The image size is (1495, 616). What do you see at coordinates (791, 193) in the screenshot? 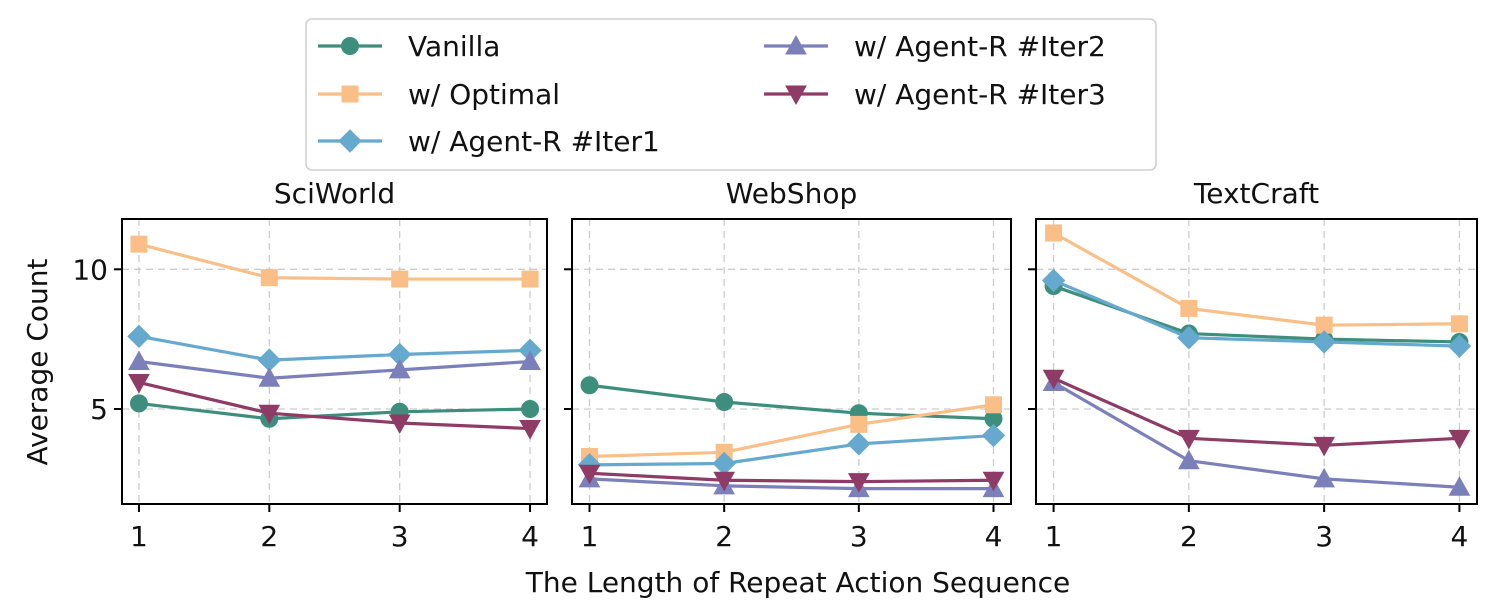
I see `subplot-title: WebShop` at bounding box center [791, 193].